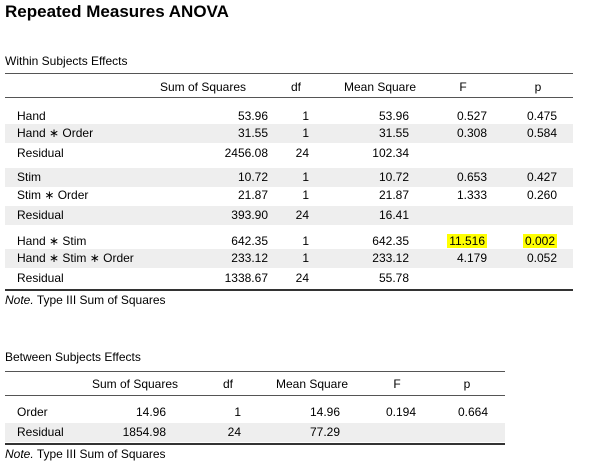  Describe the element at coordinates (393, 278) in the screenshot. I see `cell: 55.78` at that location.